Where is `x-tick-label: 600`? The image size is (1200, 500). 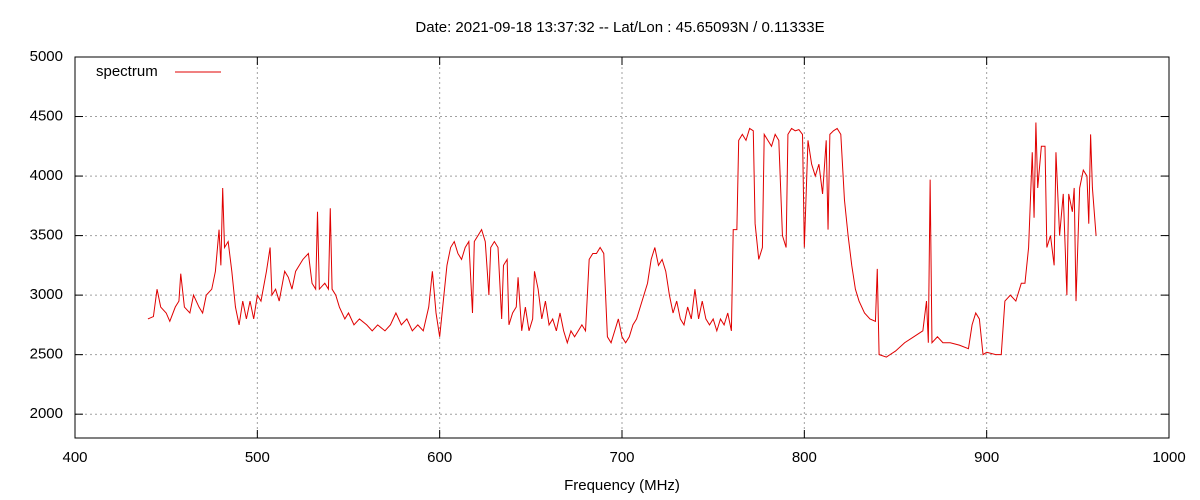 x-tick-label: 600 is located at coordinates (439, 457).